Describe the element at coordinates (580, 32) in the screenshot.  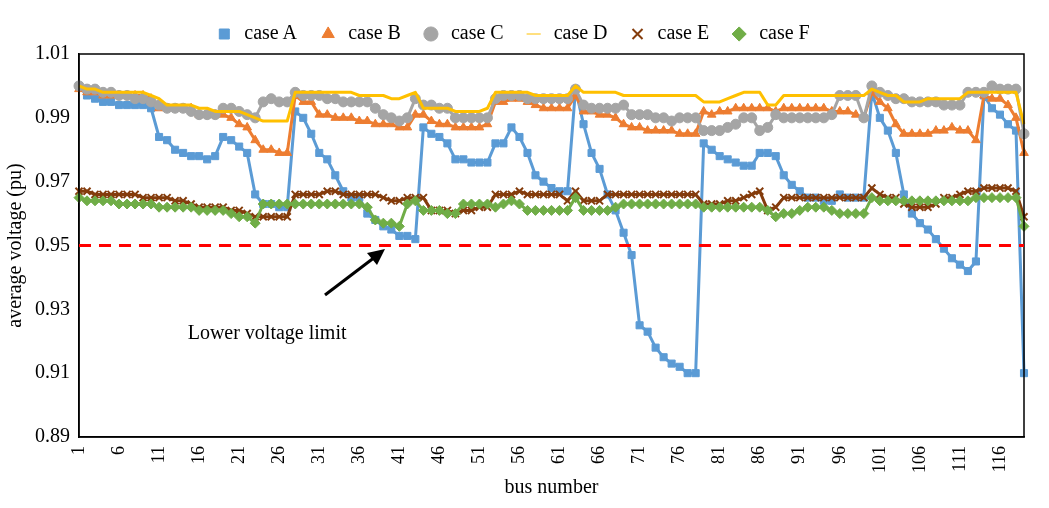
I see `legend-label: case D` at that location.